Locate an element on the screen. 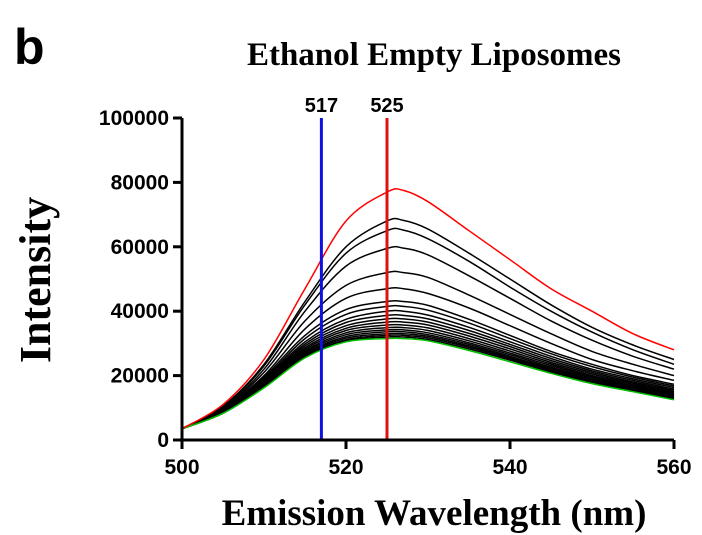  x-ticks: 500 520 540 560 is located at coordinates (428, 459).